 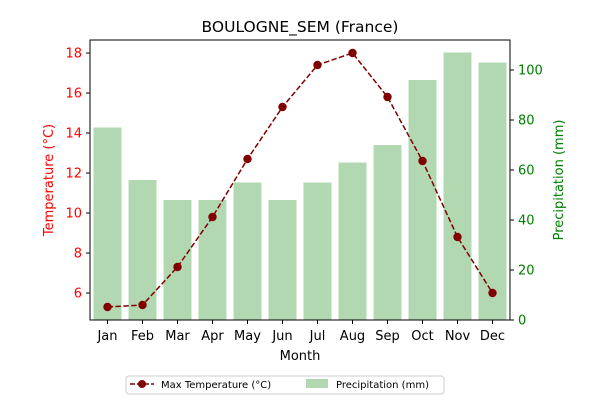 I want to click on legend-marker-swatch, so click(x=142, y=384).